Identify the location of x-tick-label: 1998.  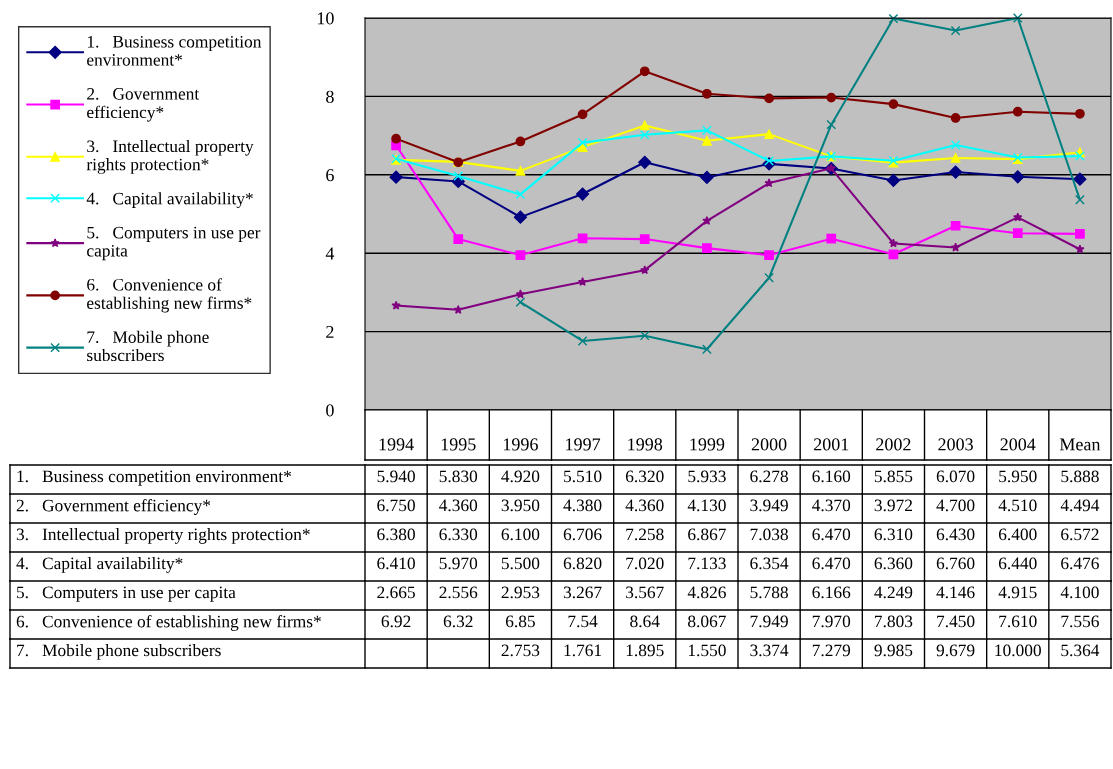
(645, 444).